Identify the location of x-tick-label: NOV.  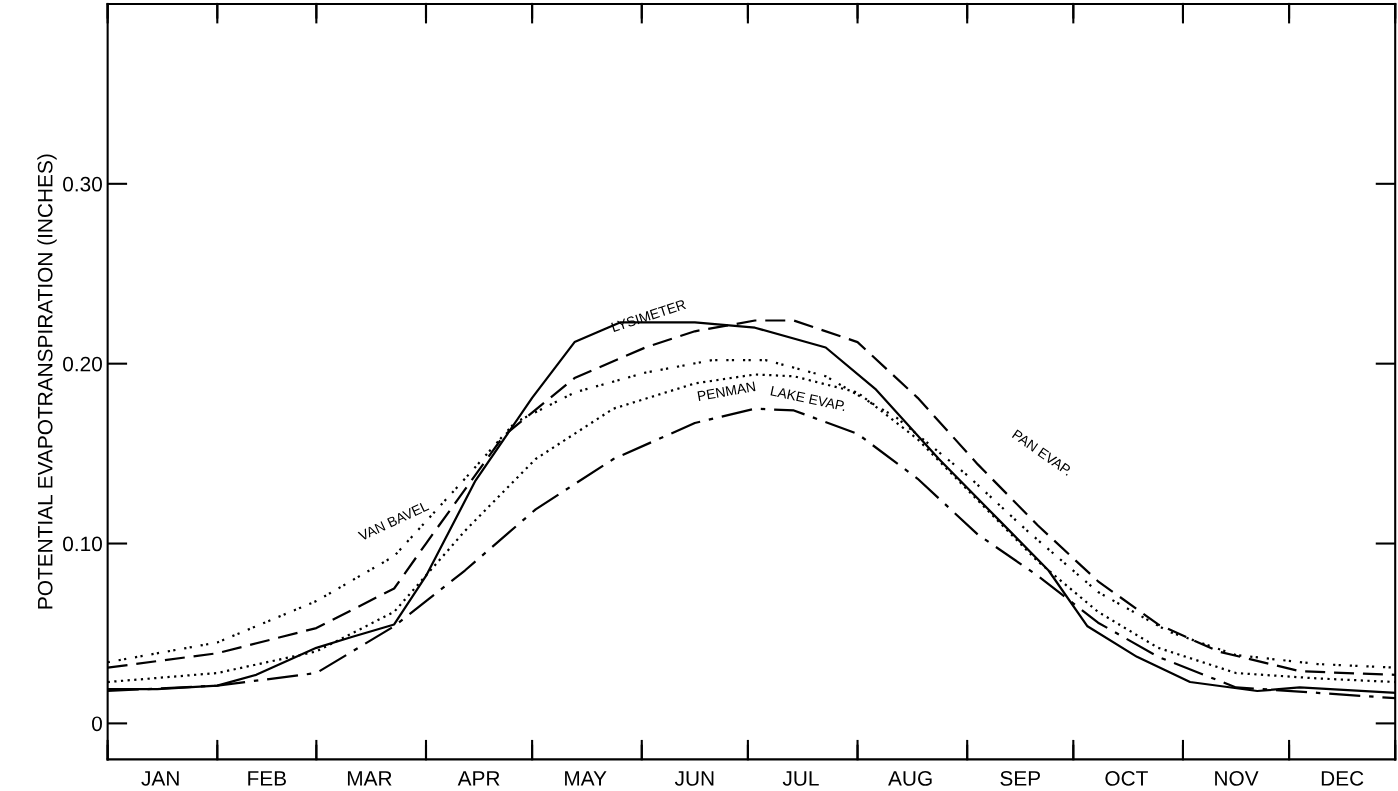
(1237, 778).